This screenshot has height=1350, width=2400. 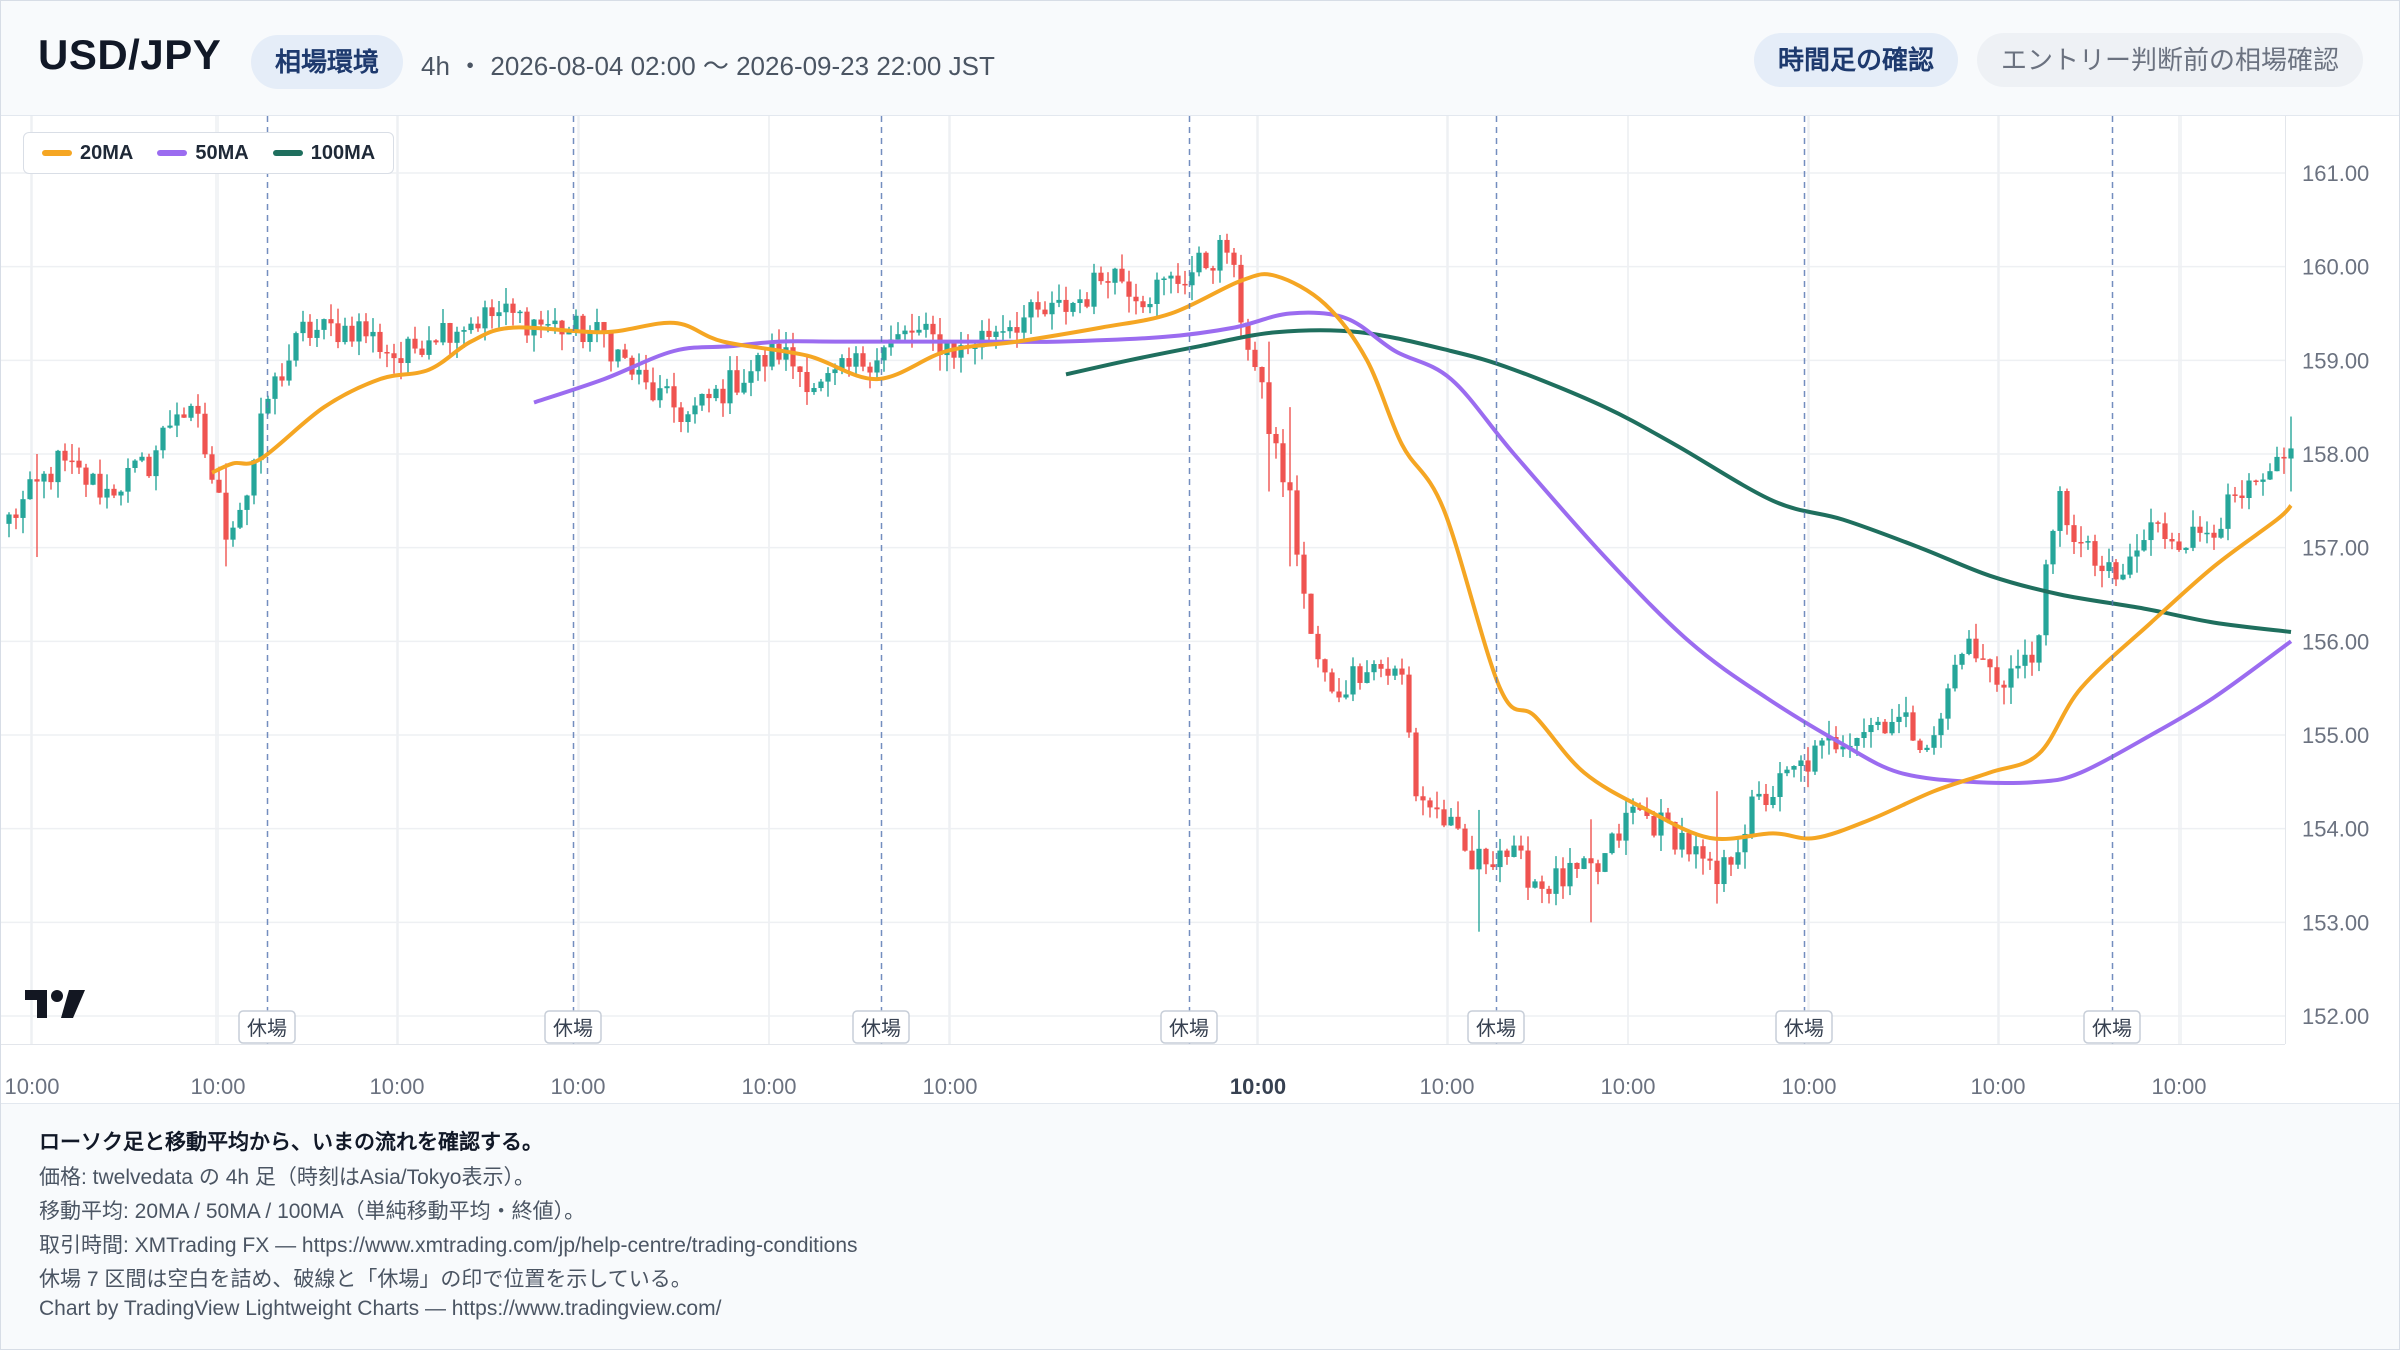 I want to click on timeframe-check-button: 時間足の確認, so click(x=1856, y=60).